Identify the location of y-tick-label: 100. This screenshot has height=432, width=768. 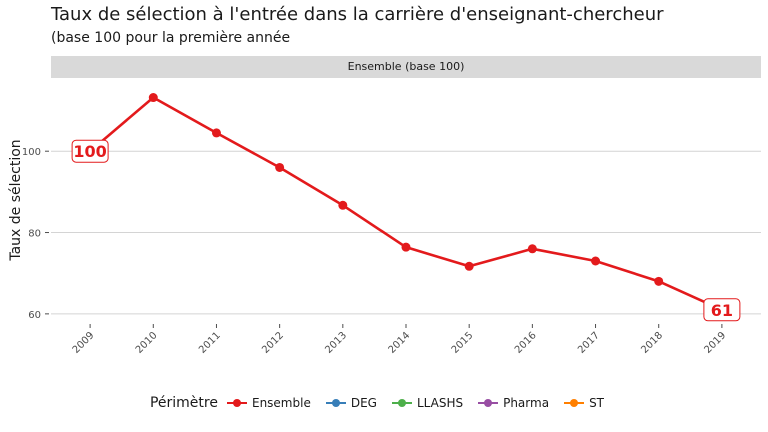
(31, 152).